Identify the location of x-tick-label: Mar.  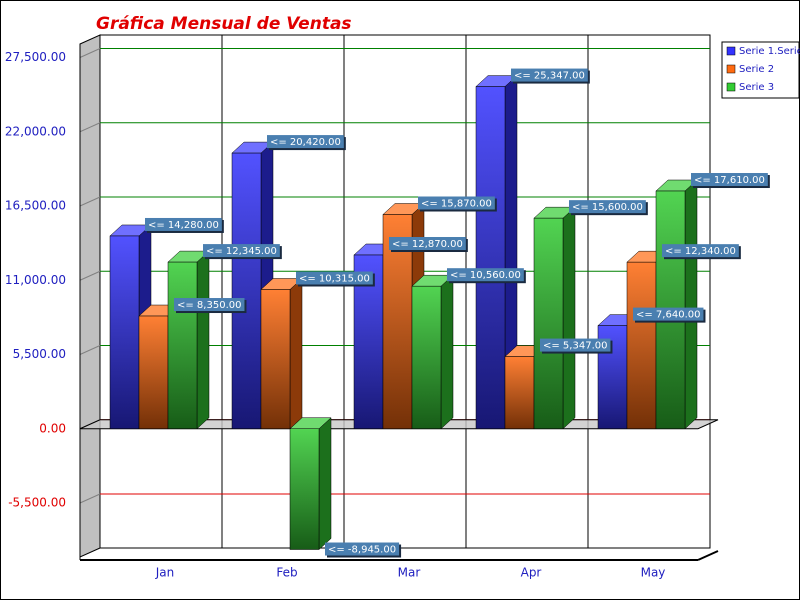
(409, 573).